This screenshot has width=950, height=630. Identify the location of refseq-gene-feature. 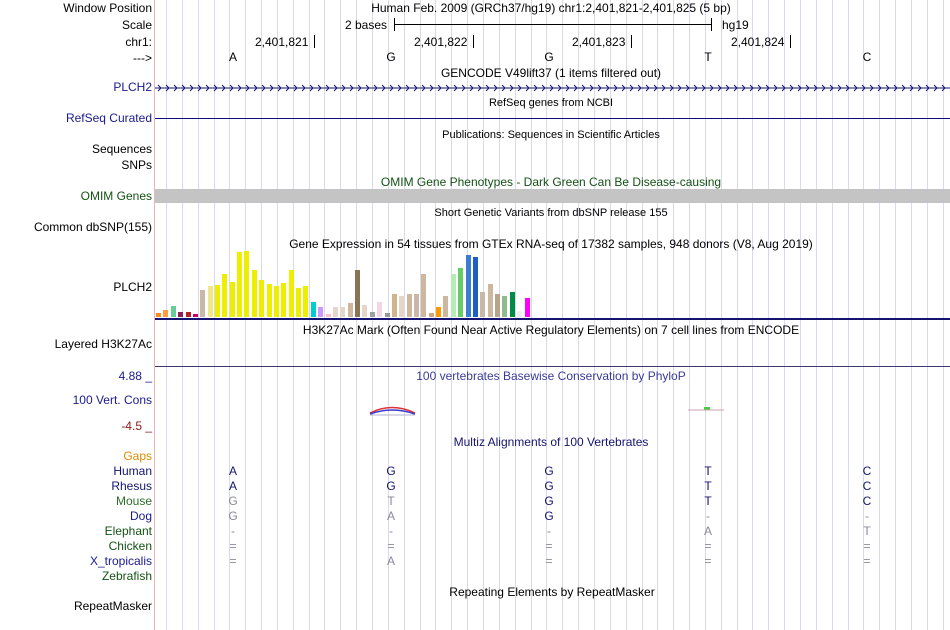
(552, 118).